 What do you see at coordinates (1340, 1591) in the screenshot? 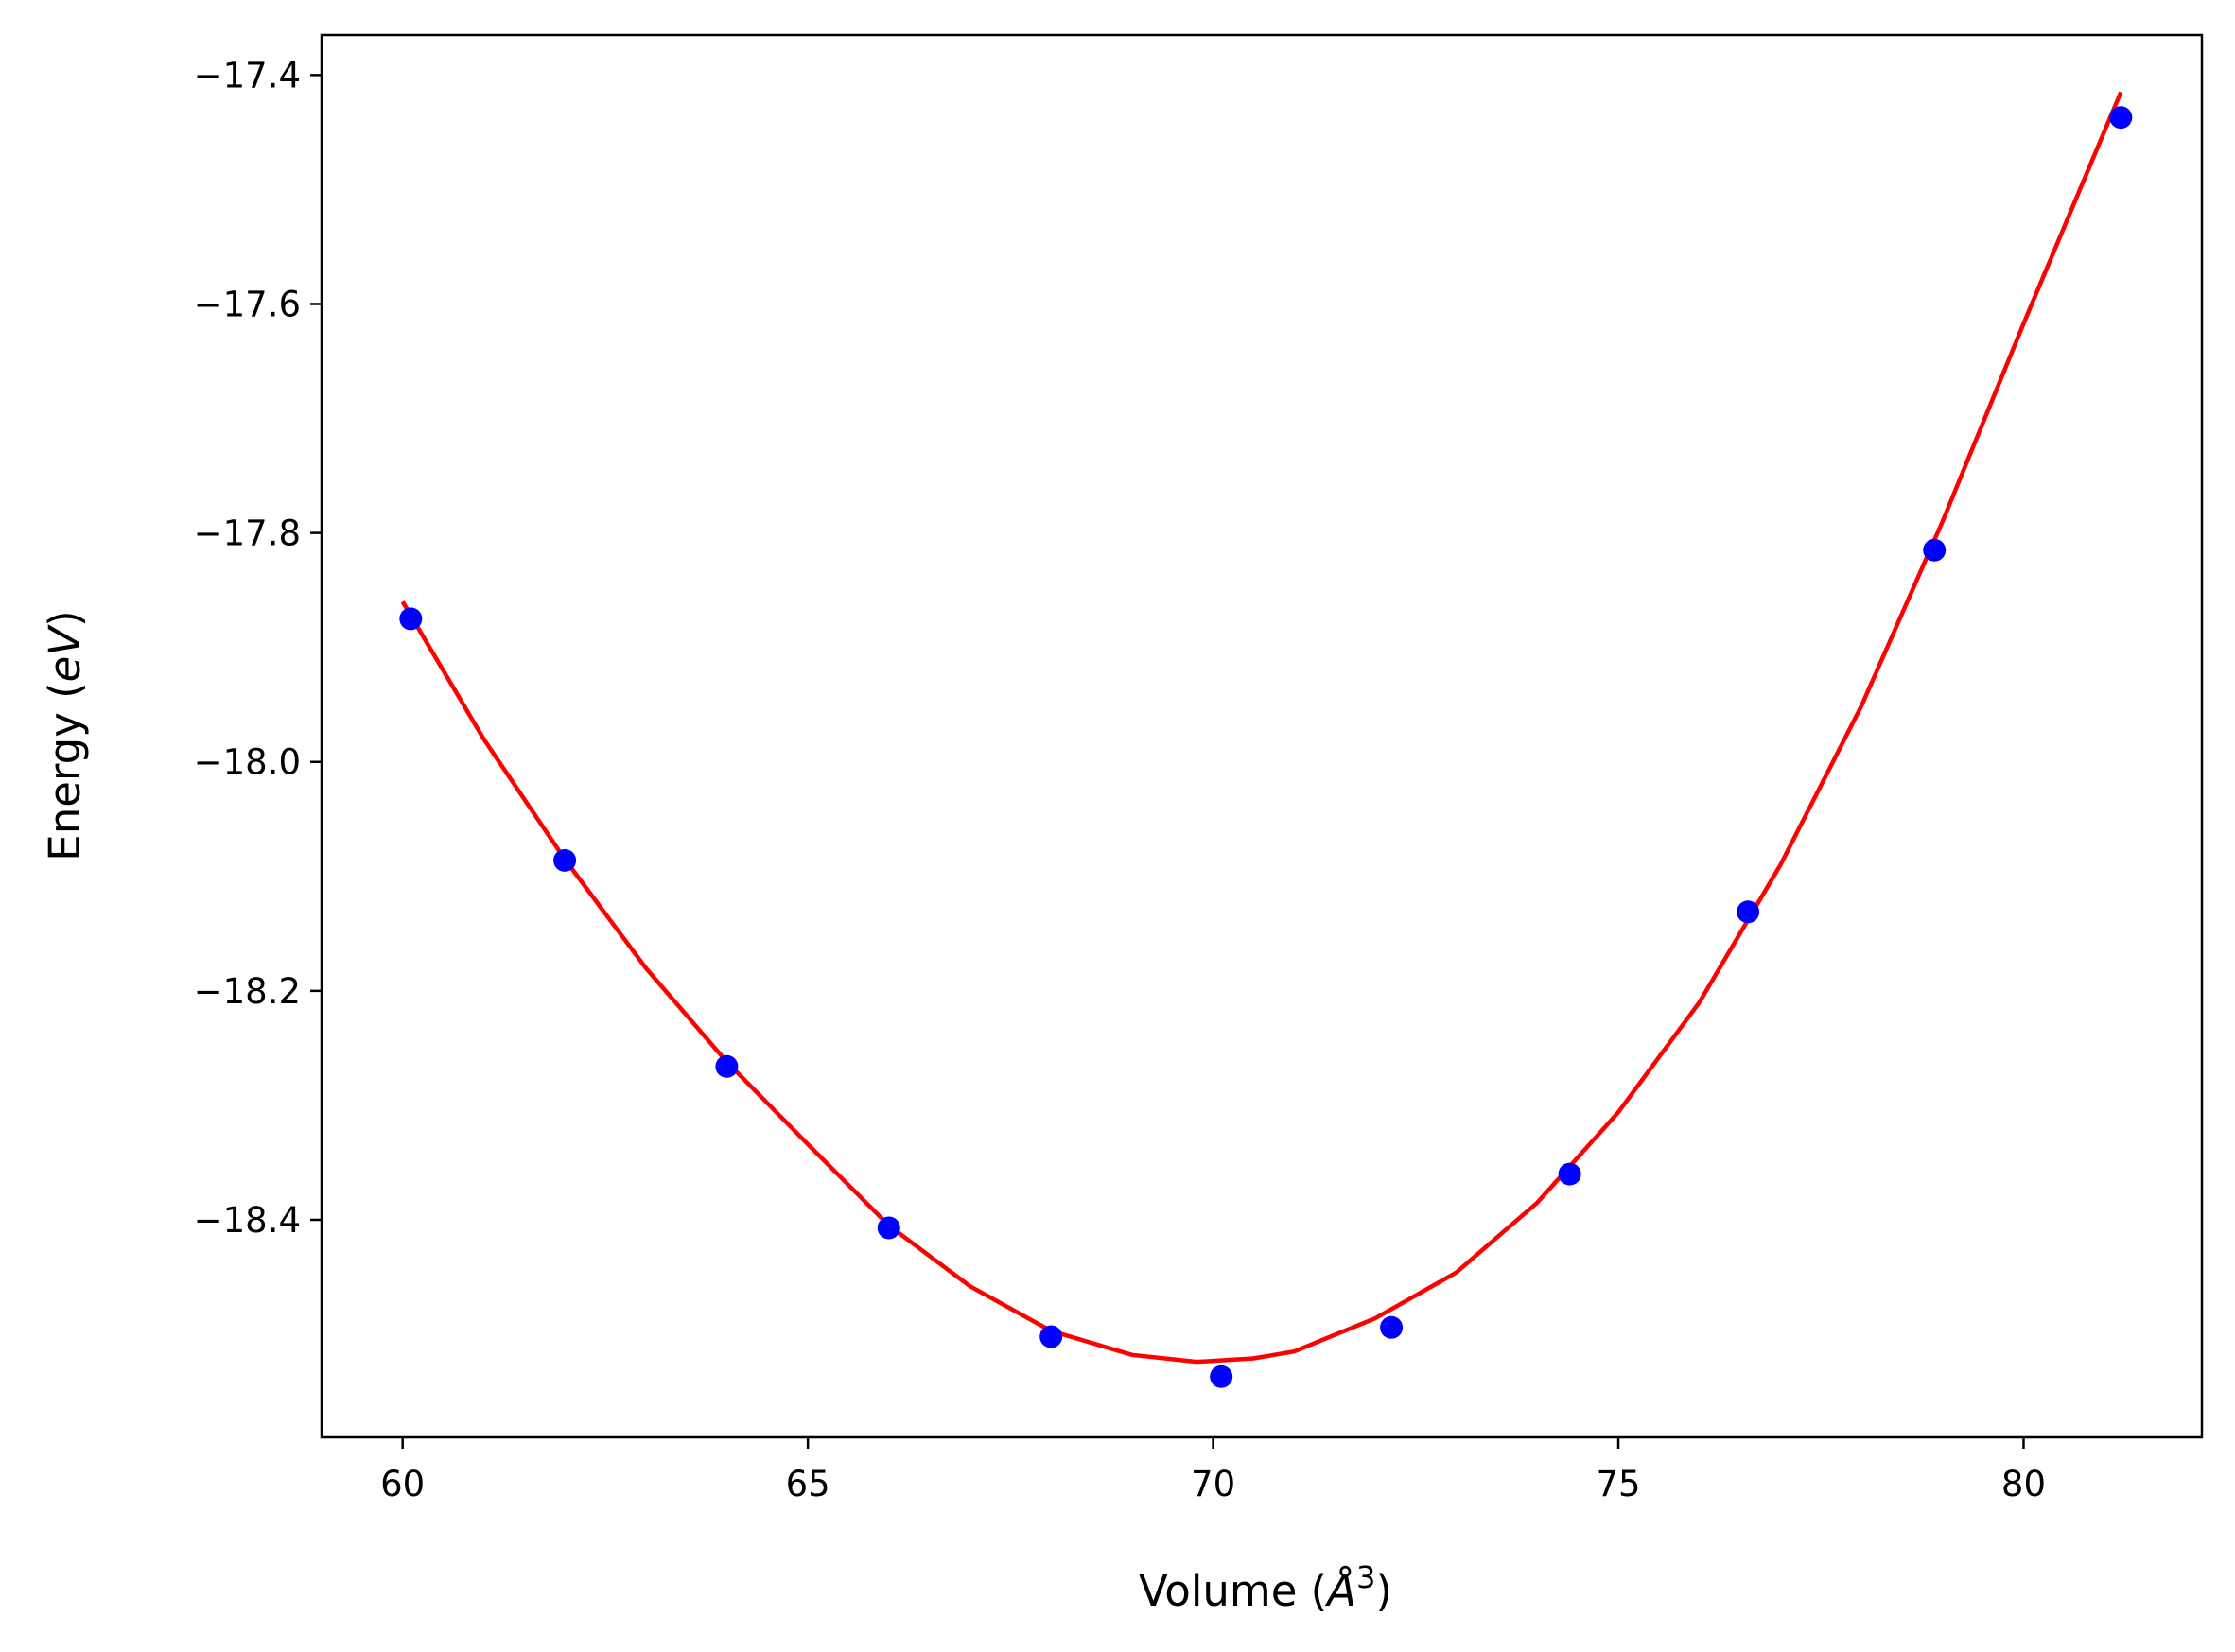
I see `x-axis-label-symbol: Å` at bounding box center [1340, 1591].